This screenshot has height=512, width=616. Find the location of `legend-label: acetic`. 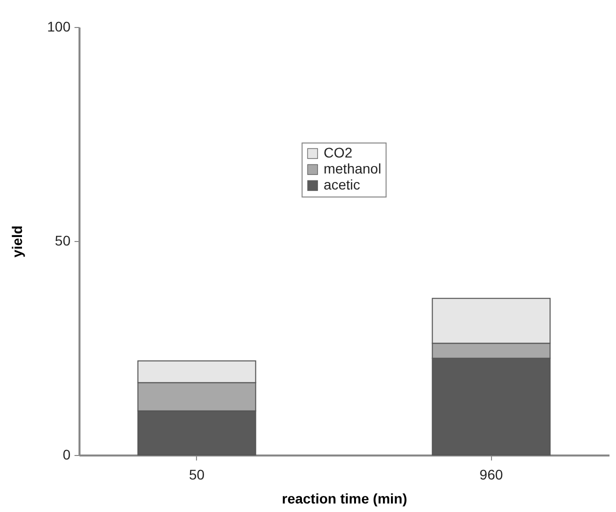

legend-label: acetic is located at coordinates (342, 184).